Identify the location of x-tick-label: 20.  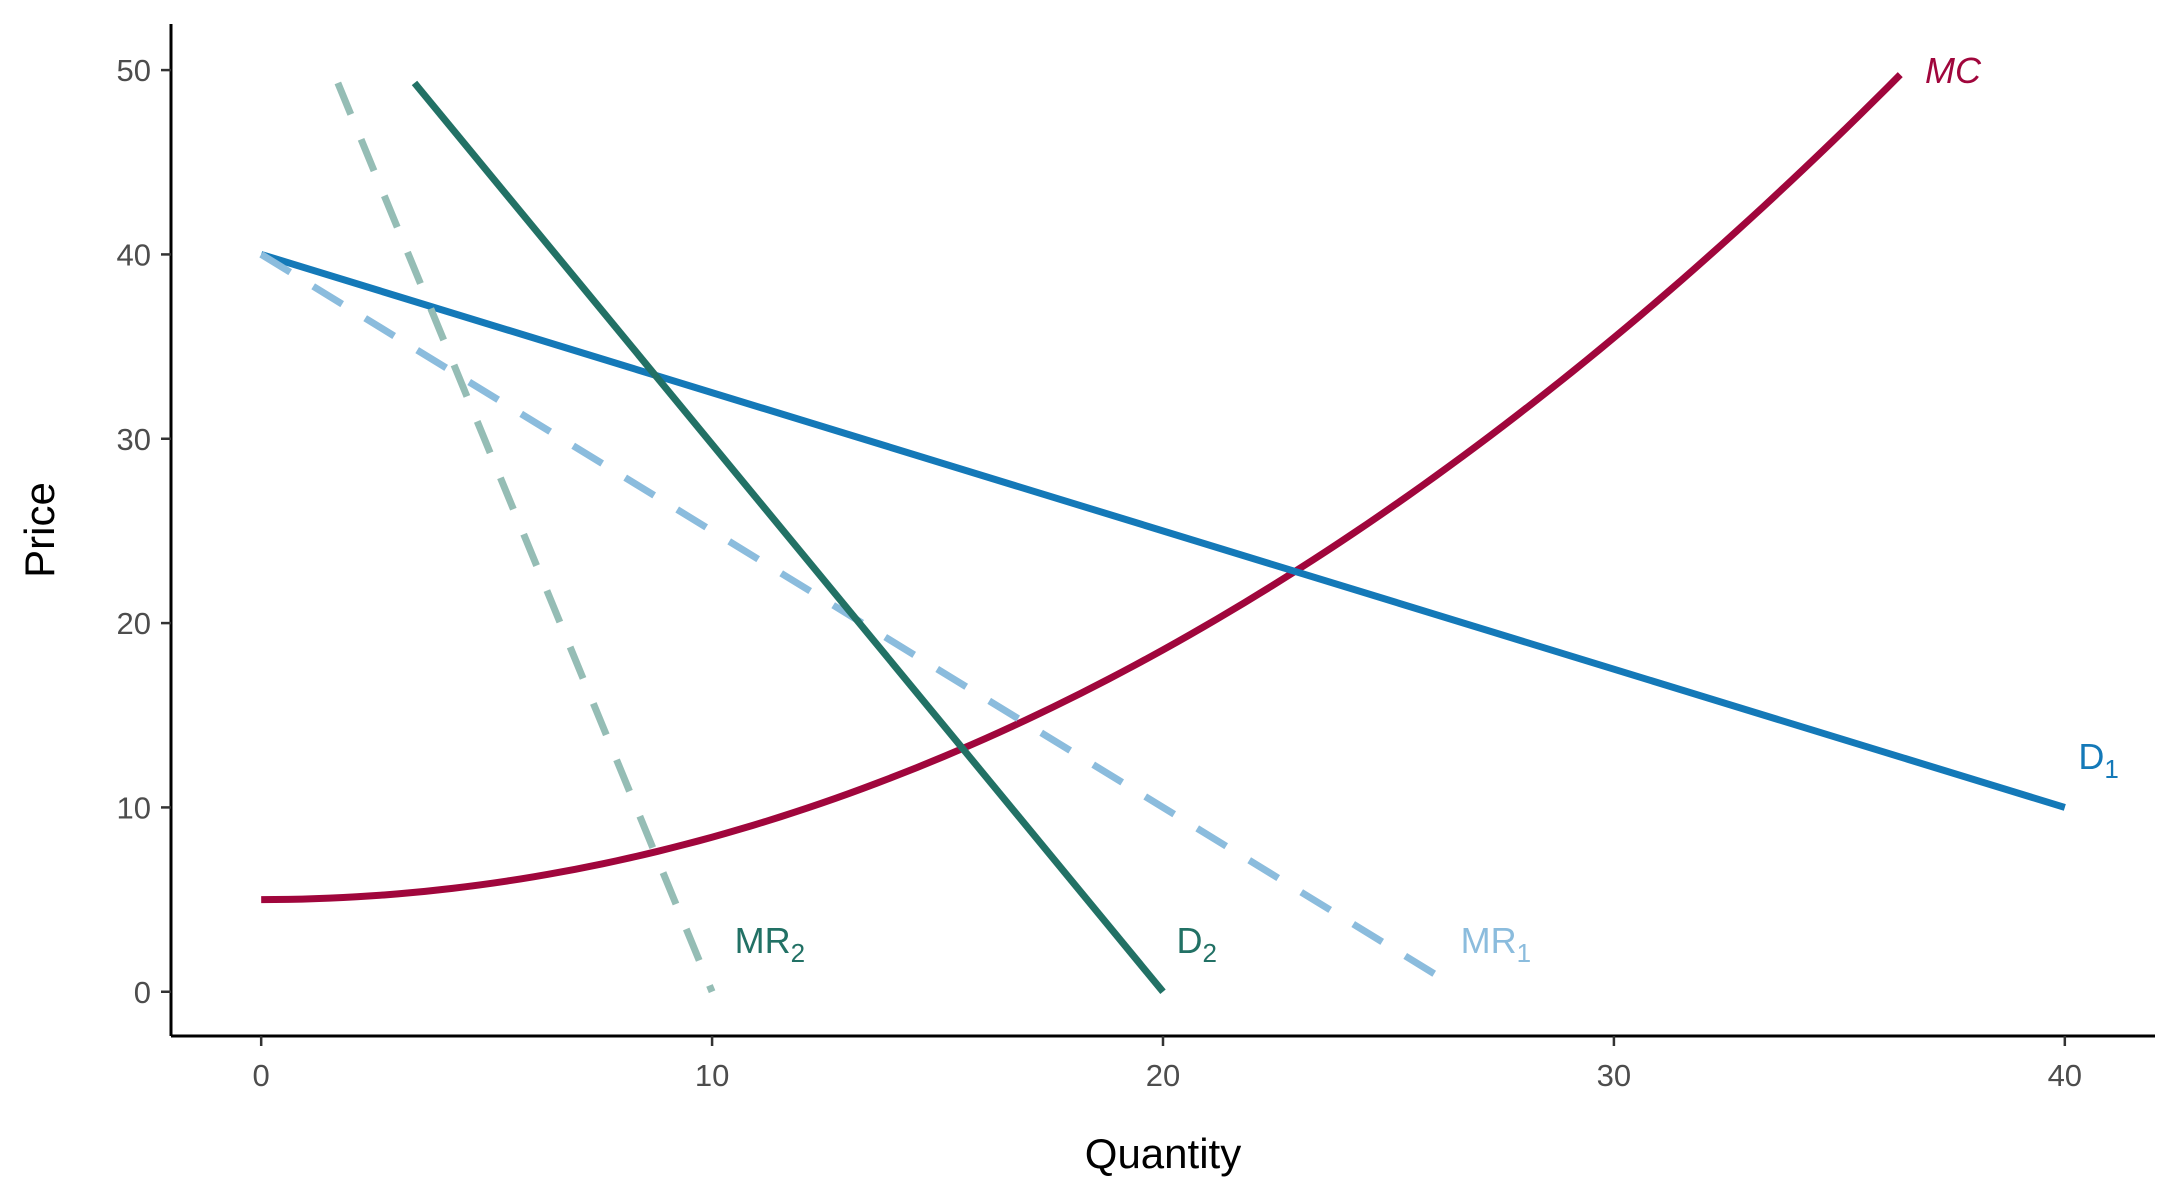
(1163, 1075).